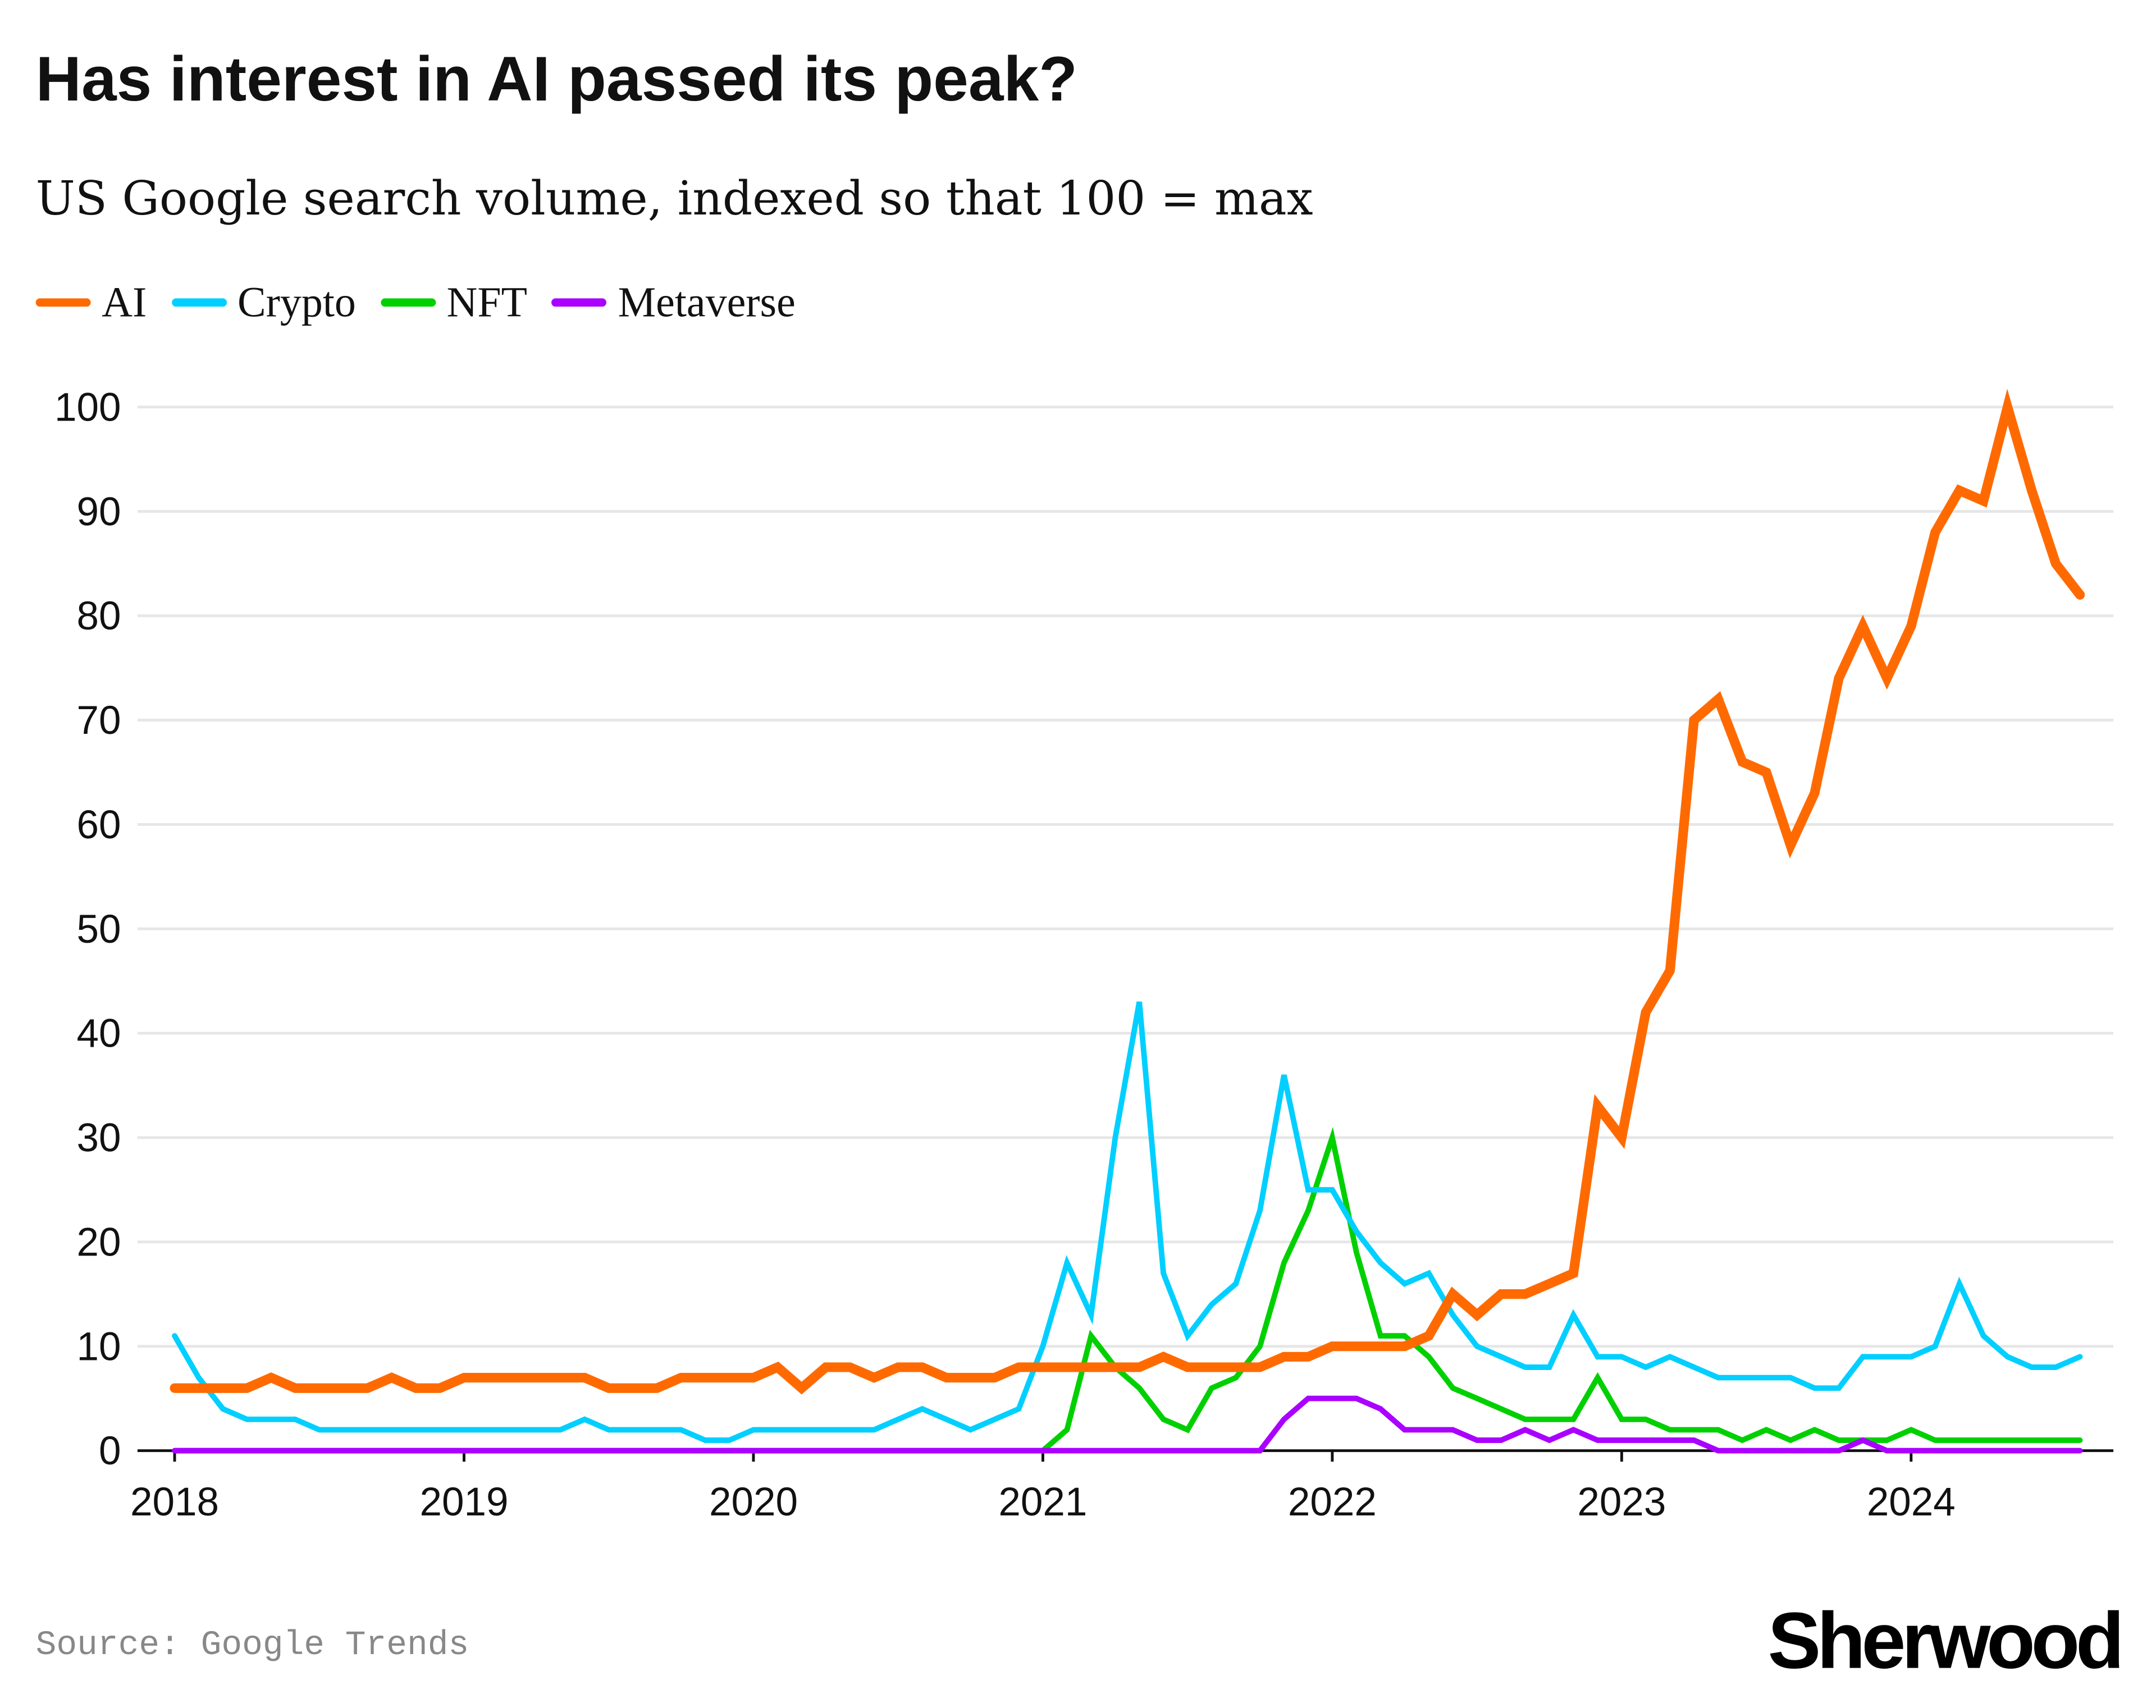  What do you see at coordinates (1621, 1502) in the screenshot?
I see `x-tick-label: 2023` at bounding box center [1621, 1502].